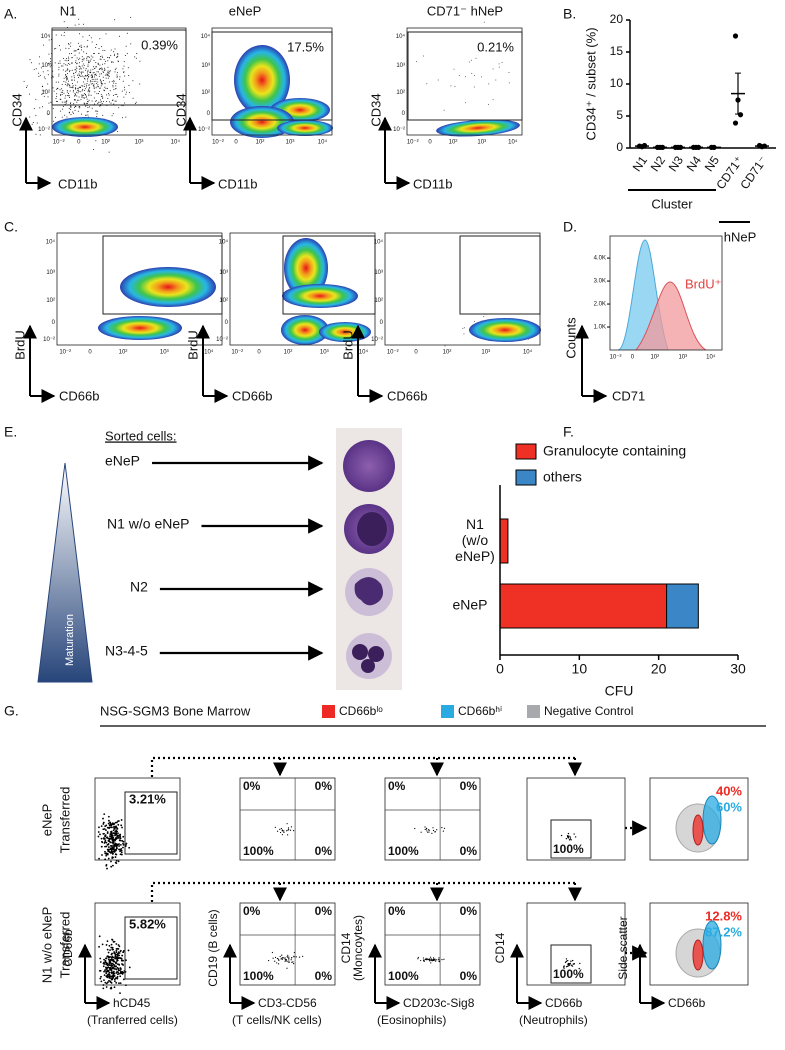 This screenshot has height=1050, width=785. I want to click on y-axis-label: BrdU, so click(347, 345).